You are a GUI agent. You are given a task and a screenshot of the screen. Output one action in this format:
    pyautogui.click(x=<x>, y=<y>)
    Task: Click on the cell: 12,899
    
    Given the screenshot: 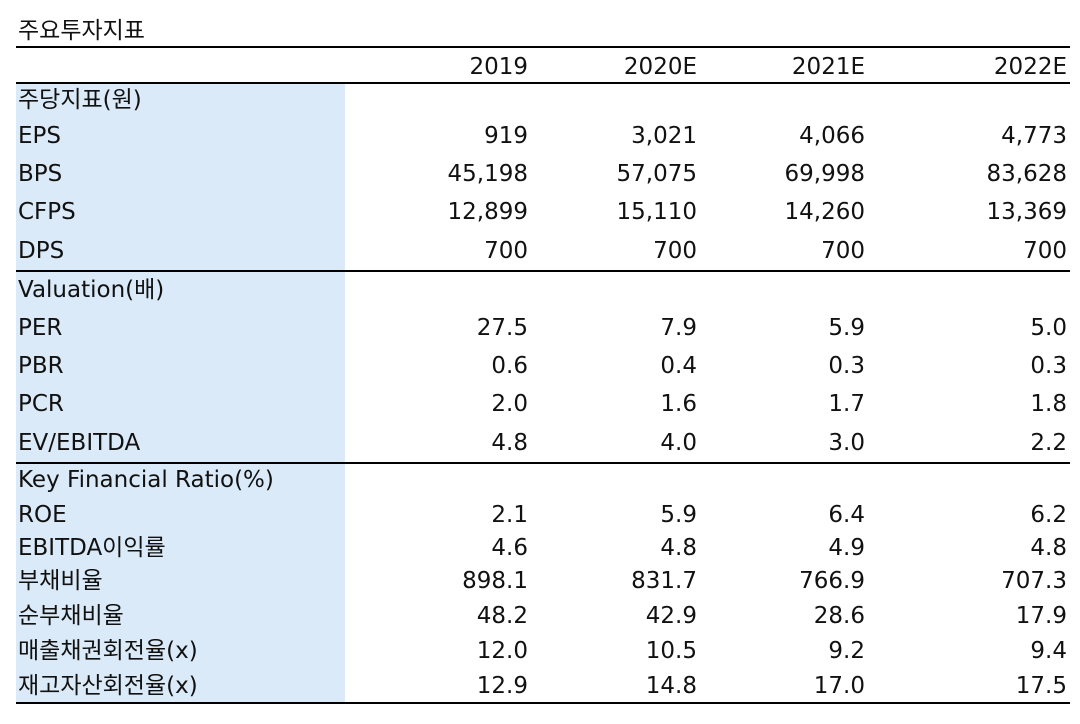 What is the action you would take?
    pyautogui.click(x=487, y=212)
    